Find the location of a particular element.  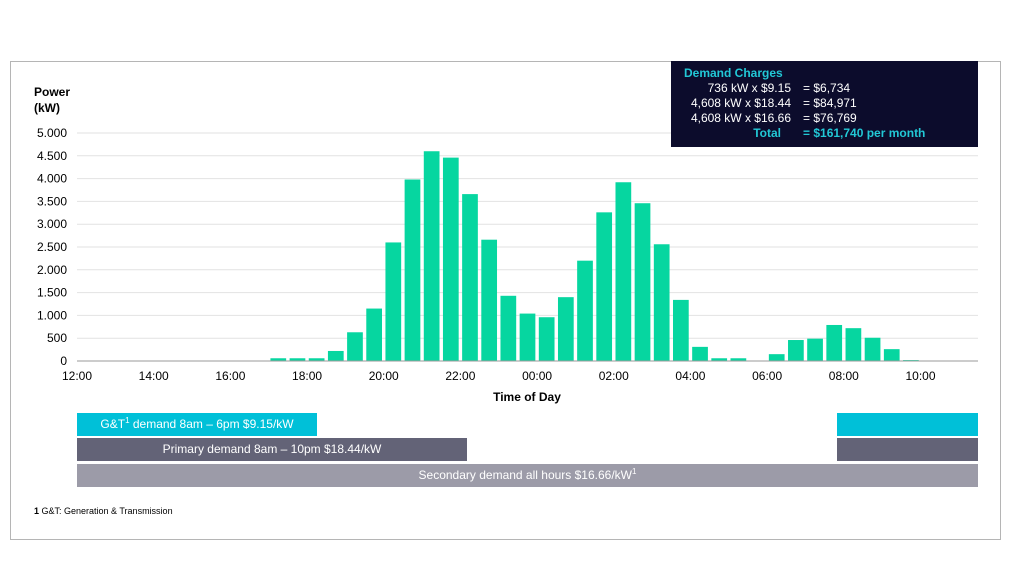

y-tick-label: 4.000 is located at coordinates (52, 179).